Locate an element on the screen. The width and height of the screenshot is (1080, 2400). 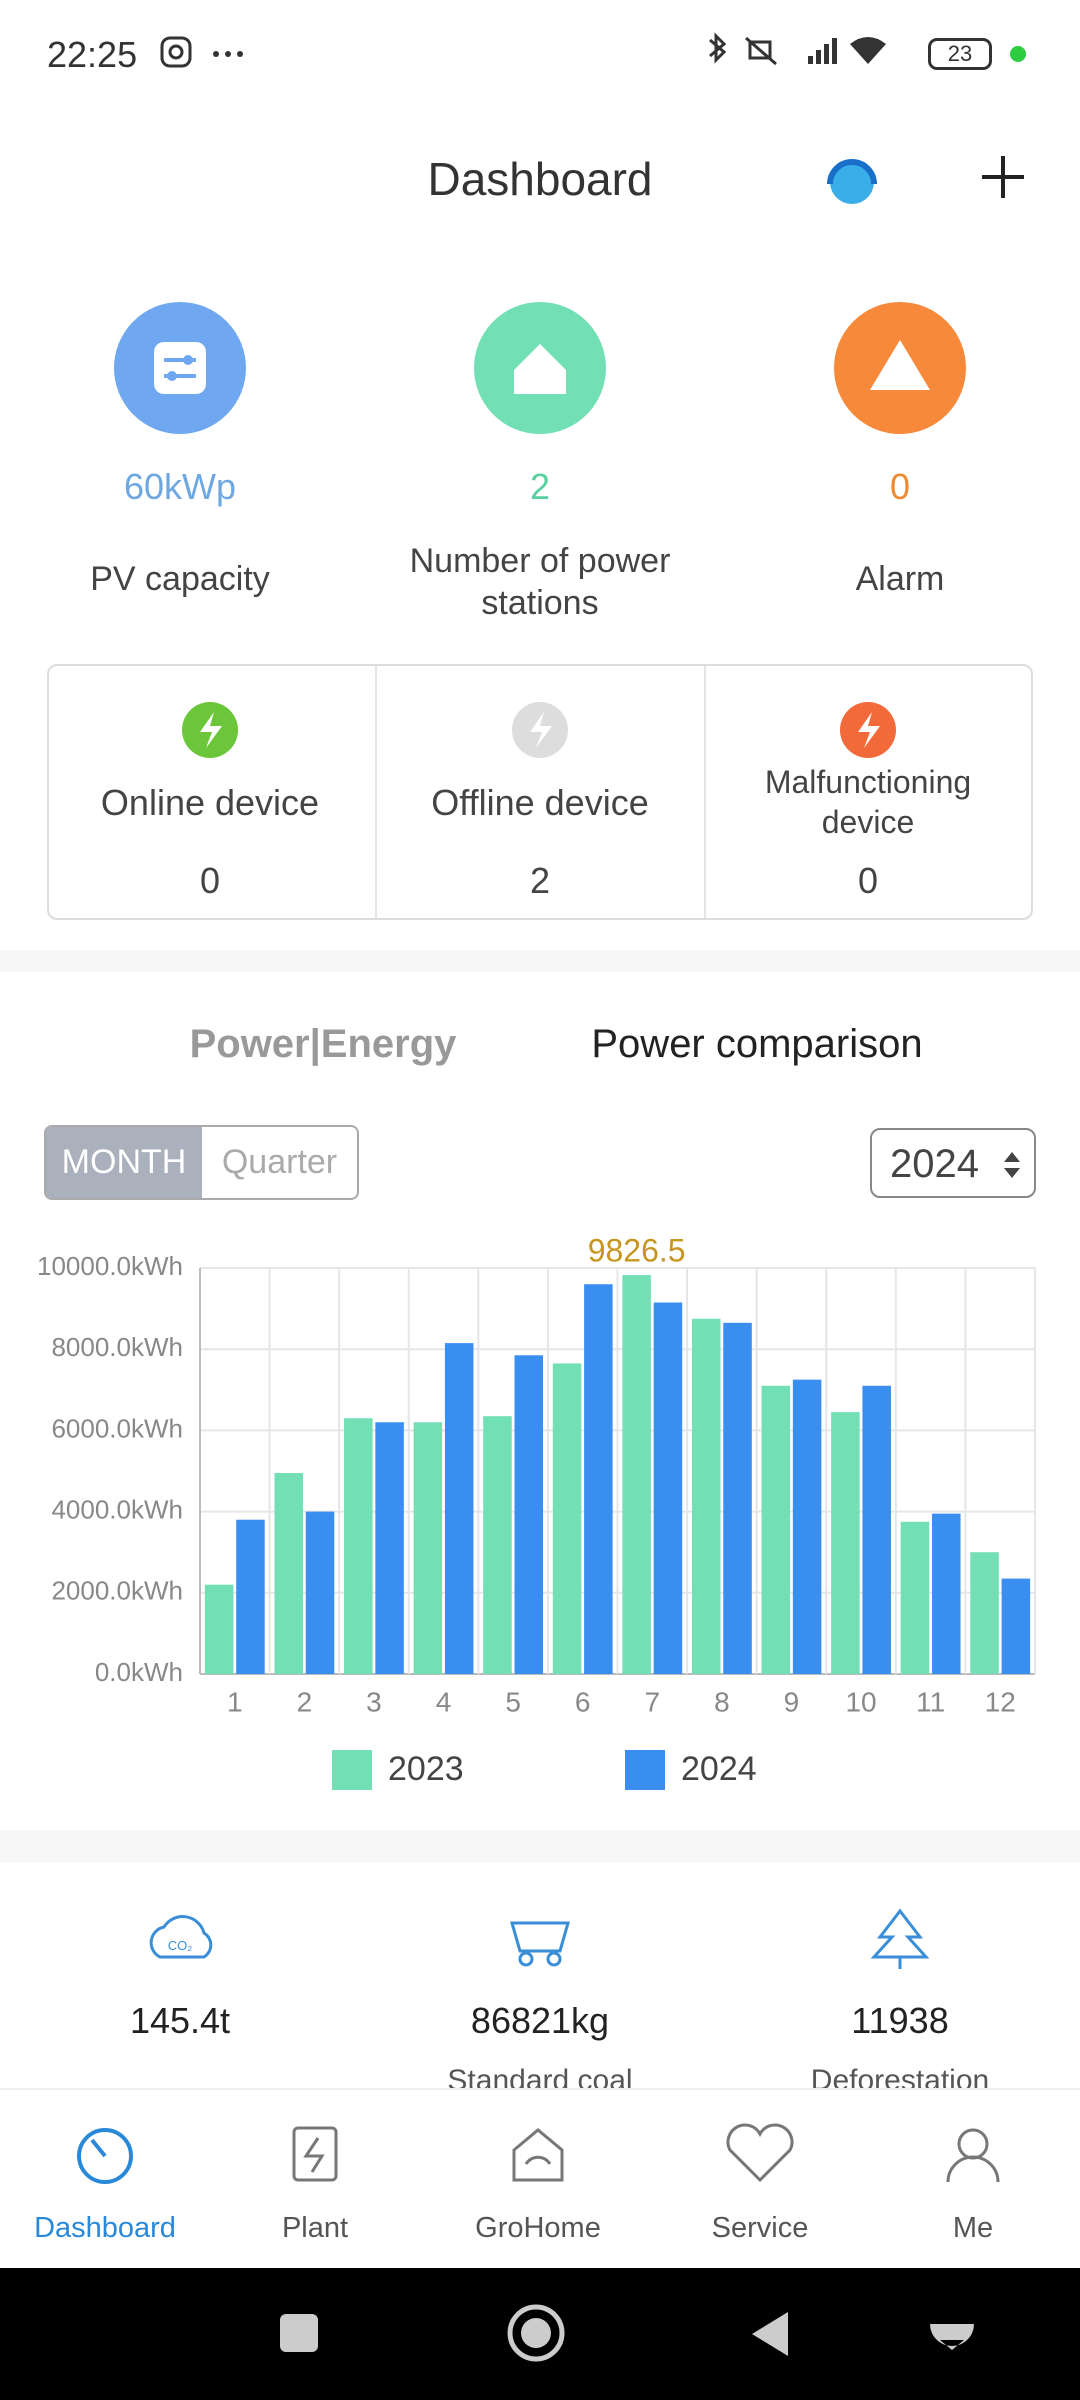
impact-icons: CO₂ is located at coordinates (539, 1938).